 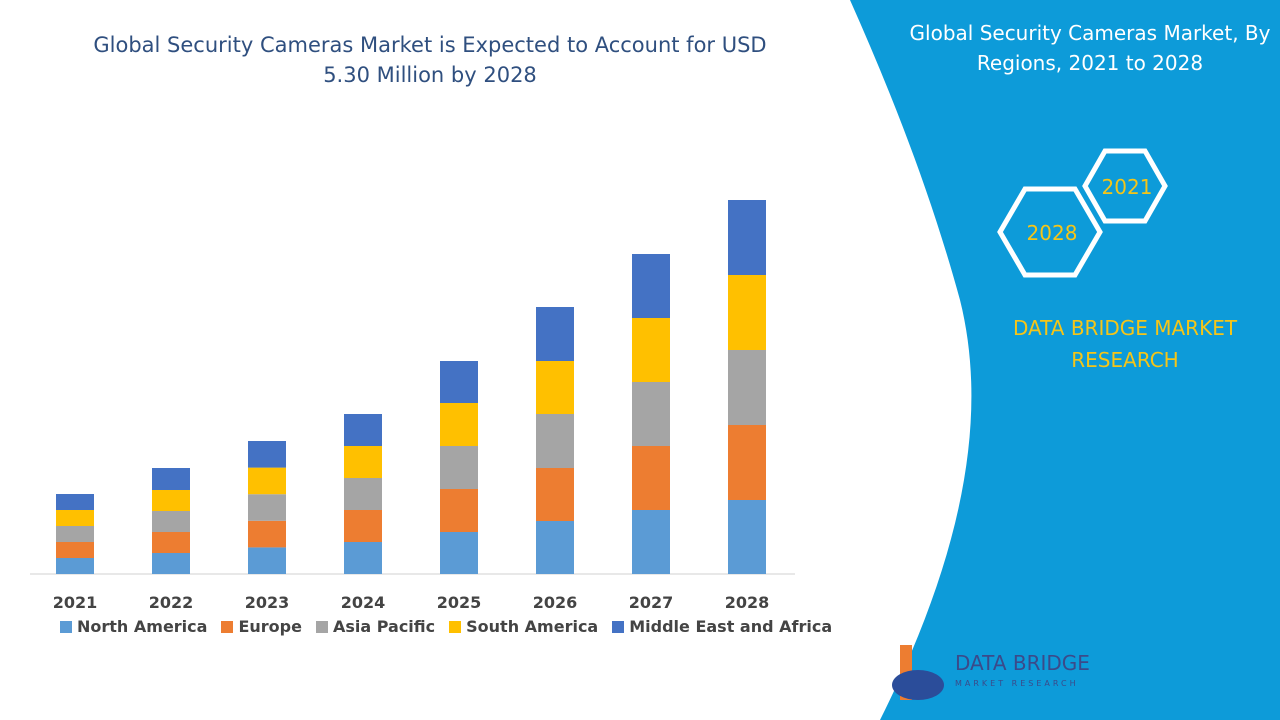 I want to click on x-tick-label: 2024, so click(x=363, y=602).